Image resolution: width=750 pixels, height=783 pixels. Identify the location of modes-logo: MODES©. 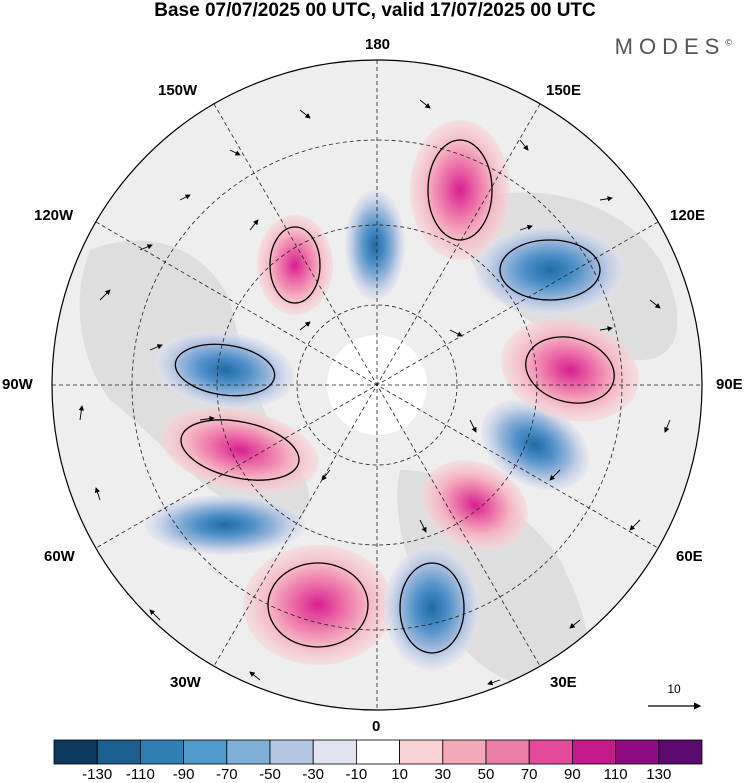
(673, 46).